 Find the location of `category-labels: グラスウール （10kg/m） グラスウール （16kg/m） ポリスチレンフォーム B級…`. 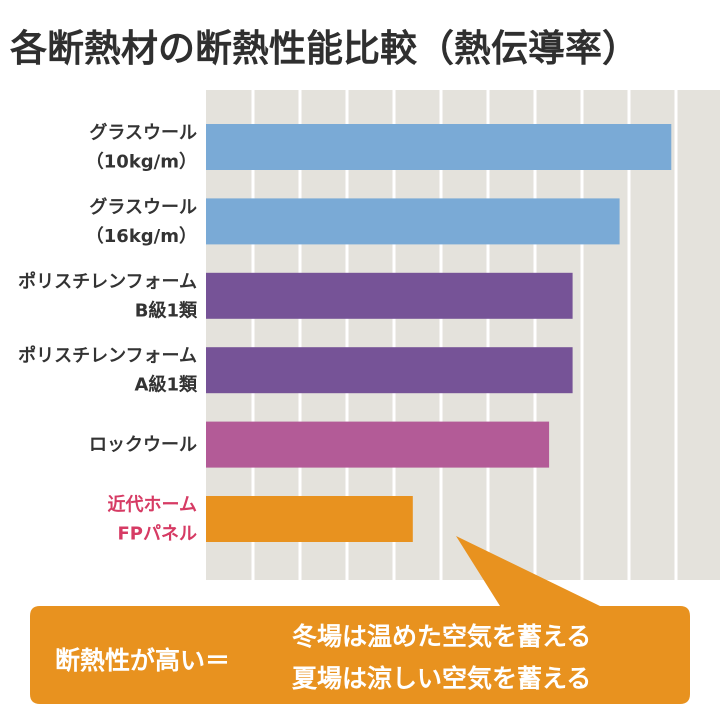

category-labels: グラスウール （10kg/m） グラスウール （16kg/m） ポリスチレンフォーム B級… is located at coordinates (108, 333).